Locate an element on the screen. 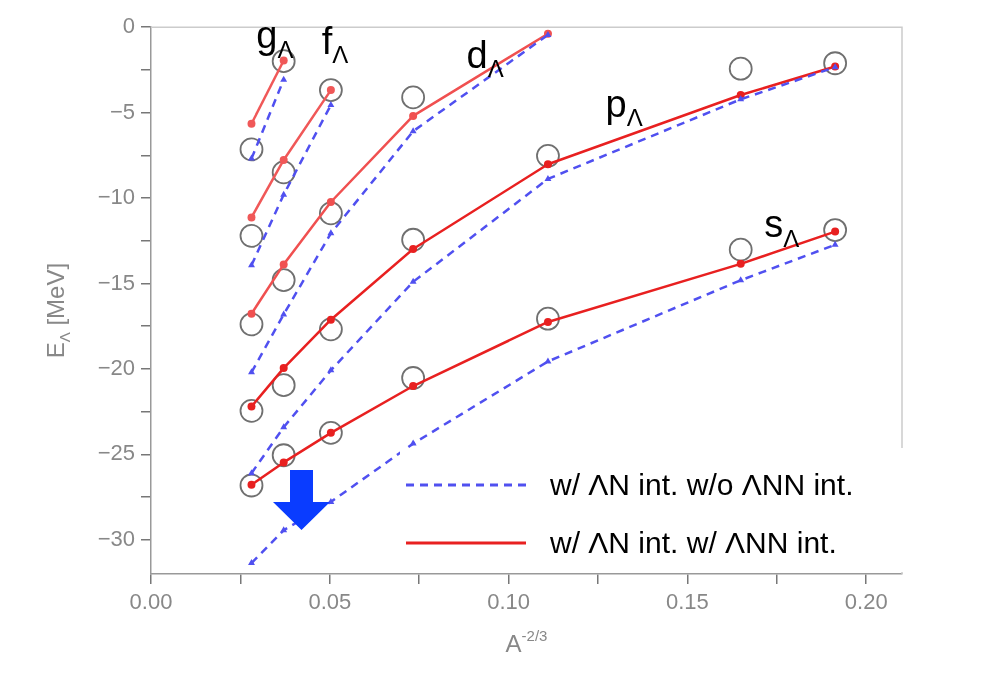 This screenshot has width=1008, height=683. legend-label: w/ ΛN int. w/o ΛNN int. is located at coordinates (701, 485).